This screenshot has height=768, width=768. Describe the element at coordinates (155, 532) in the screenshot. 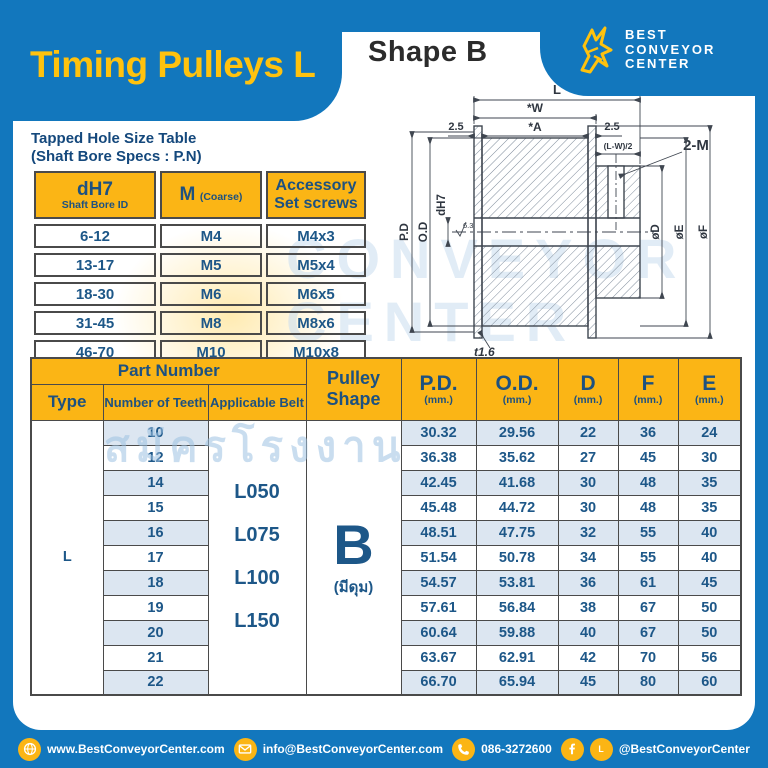

I see `cell-teeth: 16` at that location.